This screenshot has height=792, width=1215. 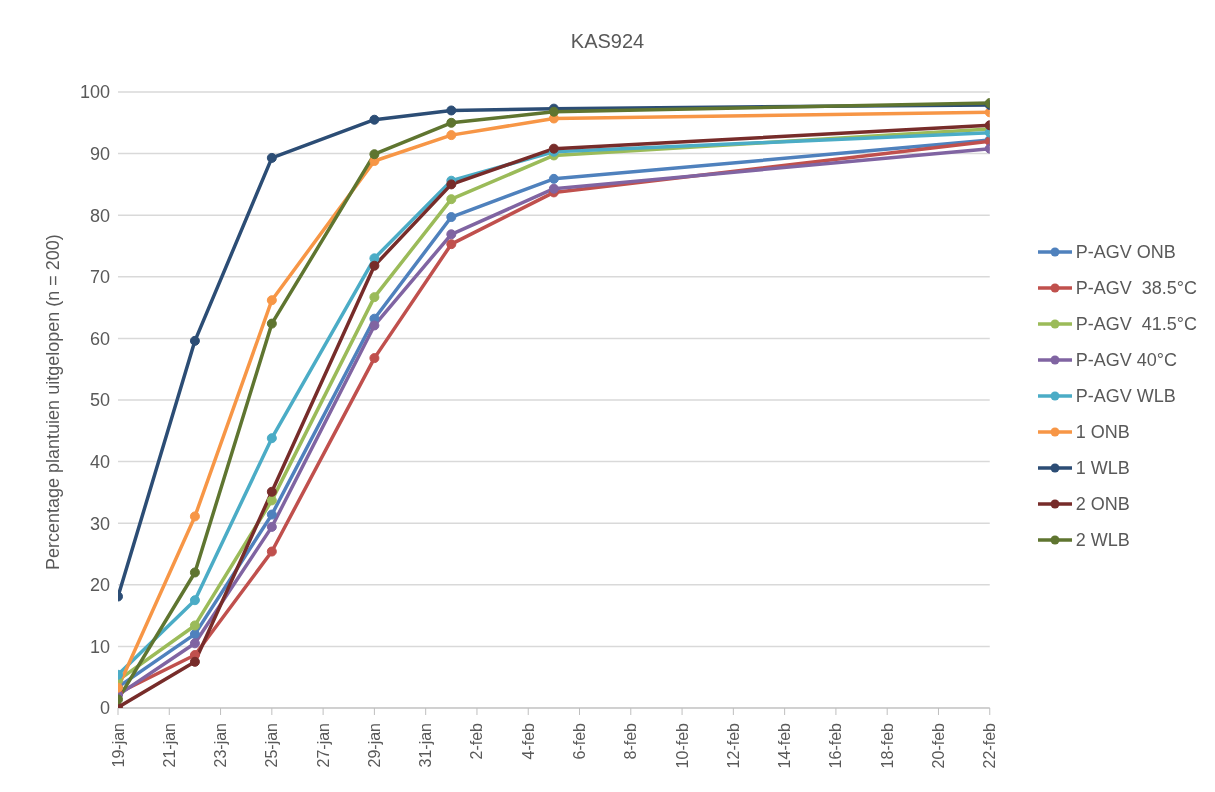 What do you see at coordinates (477, 741) in the screenshot?
I see `x-tick-label: 2-feb` at bounding box center [477, 741].